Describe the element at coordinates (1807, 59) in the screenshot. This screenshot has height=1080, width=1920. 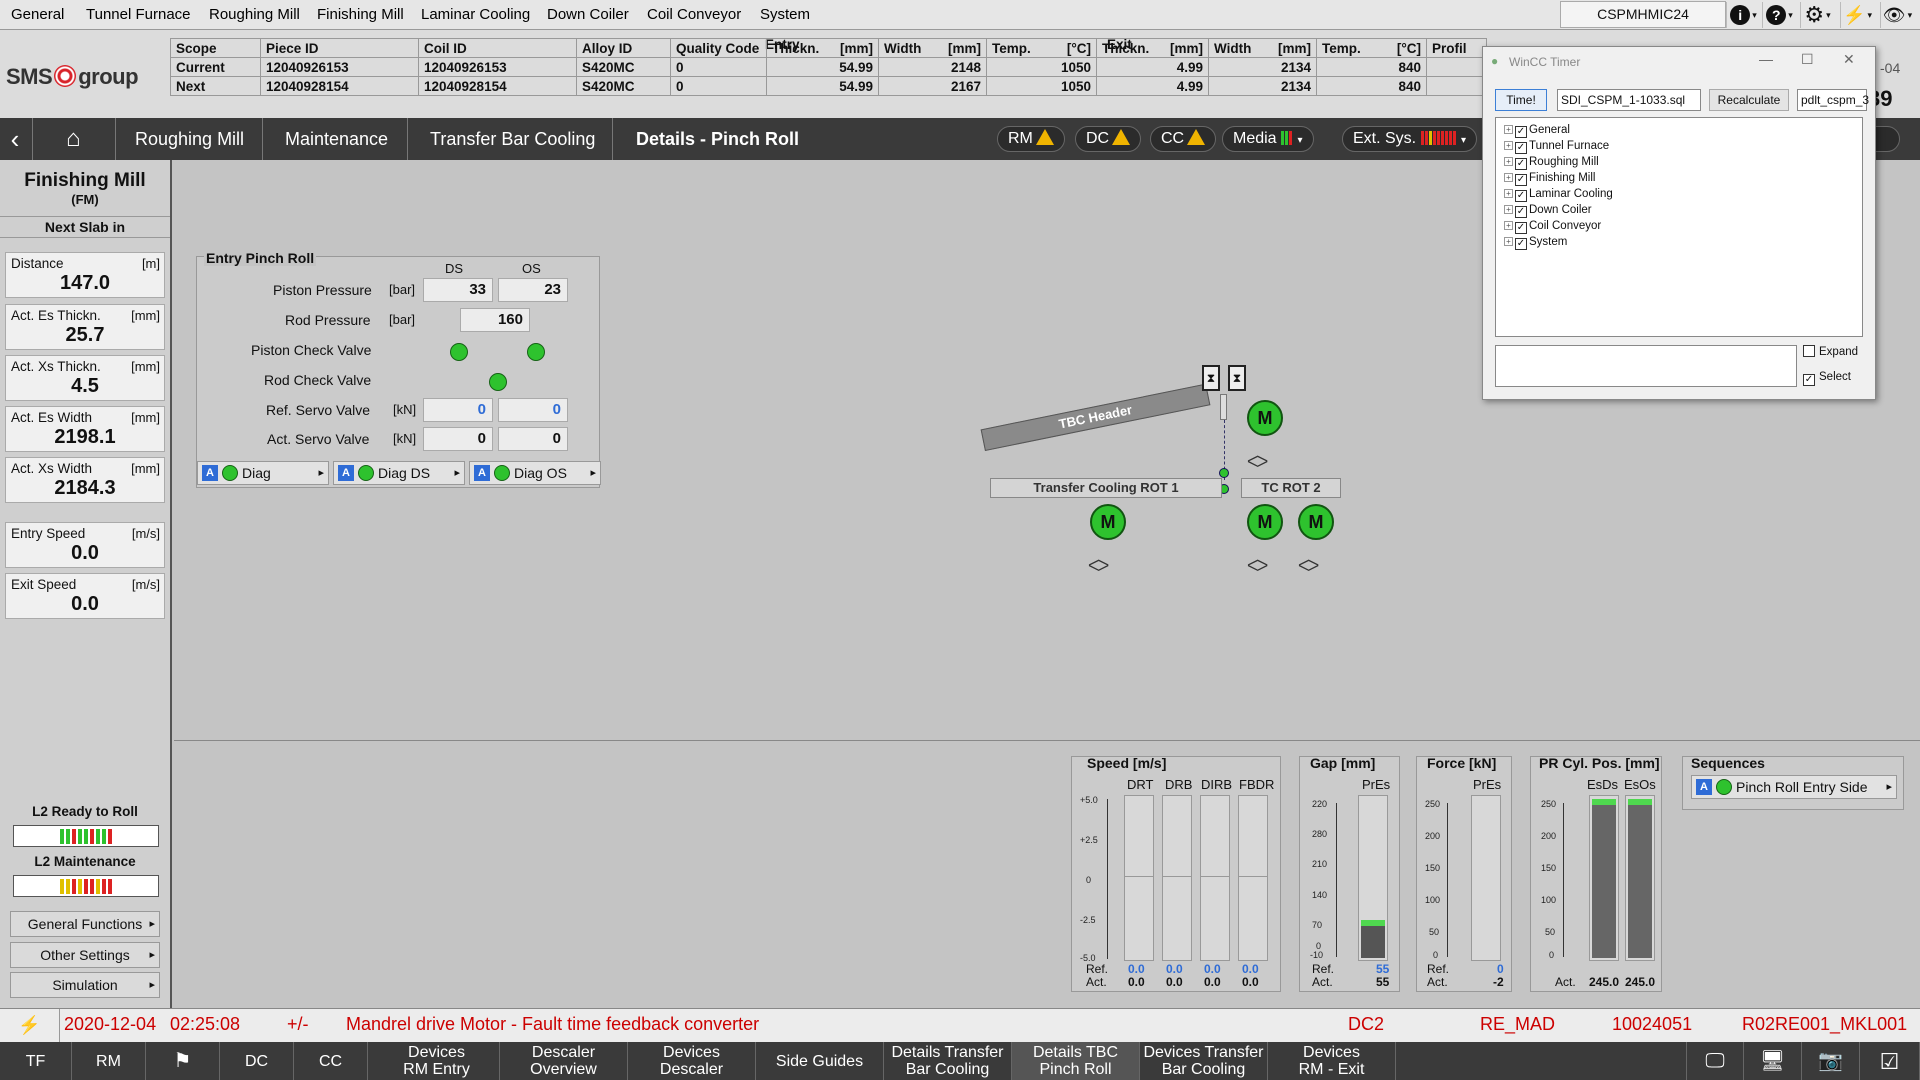
I see `maximize-icon: ☐` at that location.